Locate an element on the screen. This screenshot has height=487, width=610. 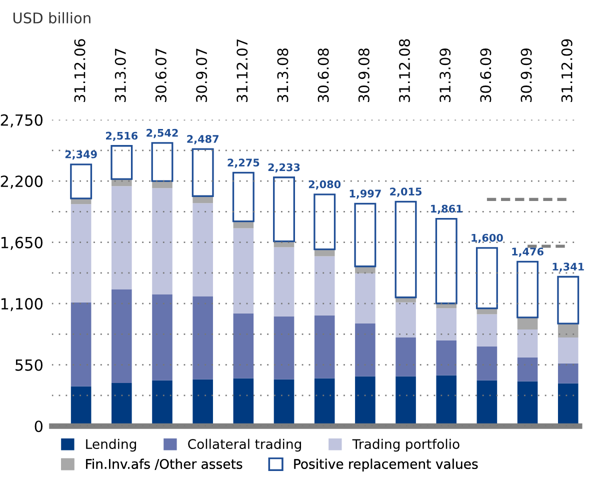
x-tick-label: 31.3.09 is located at coordinates (445, 75).